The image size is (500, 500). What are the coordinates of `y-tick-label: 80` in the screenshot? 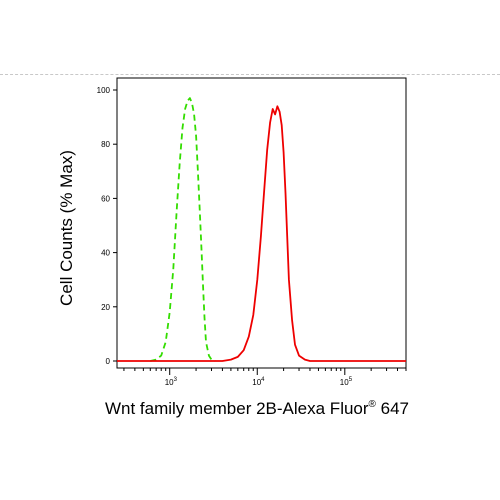 It's located at (105, 144).